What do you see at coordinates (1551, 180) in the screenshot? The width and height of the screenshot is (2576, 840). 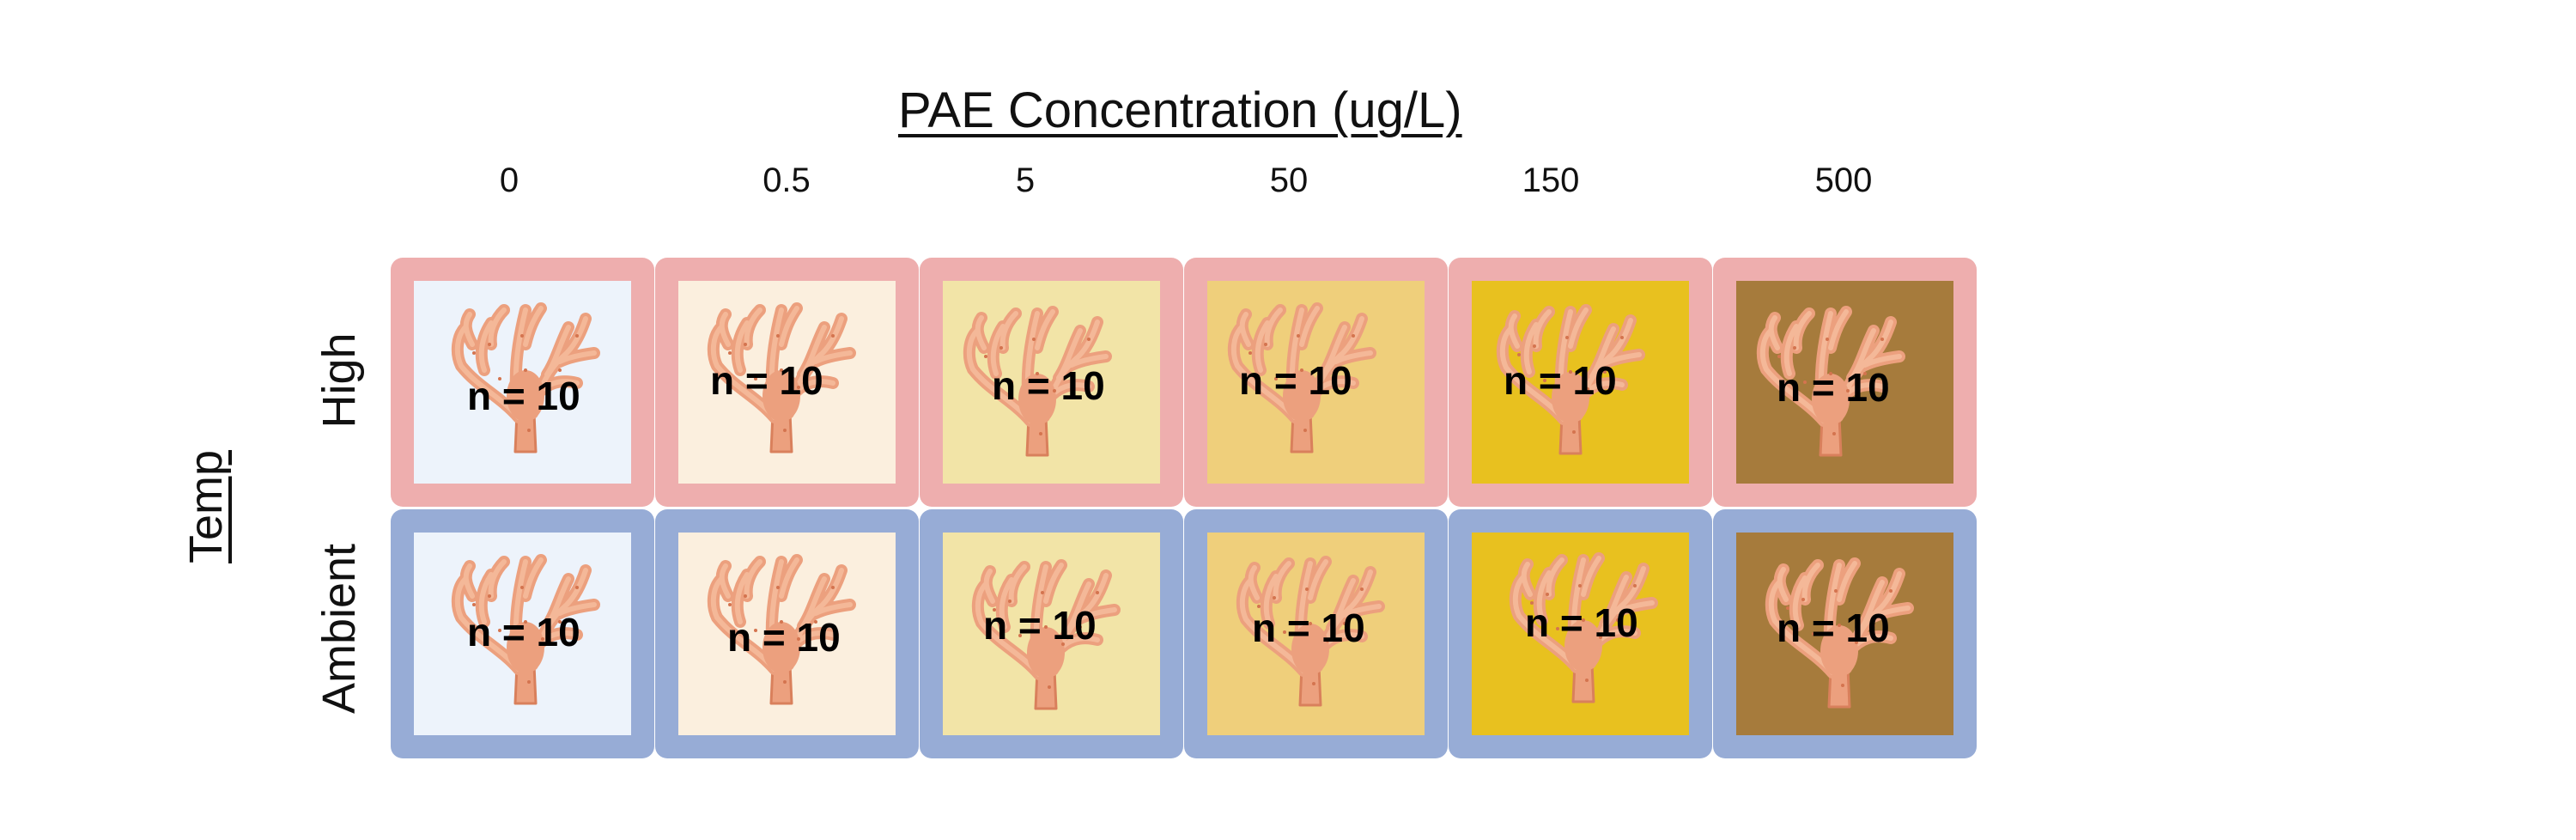 I see `concentration-label-4: 150` at bounding box center [1551, 180].